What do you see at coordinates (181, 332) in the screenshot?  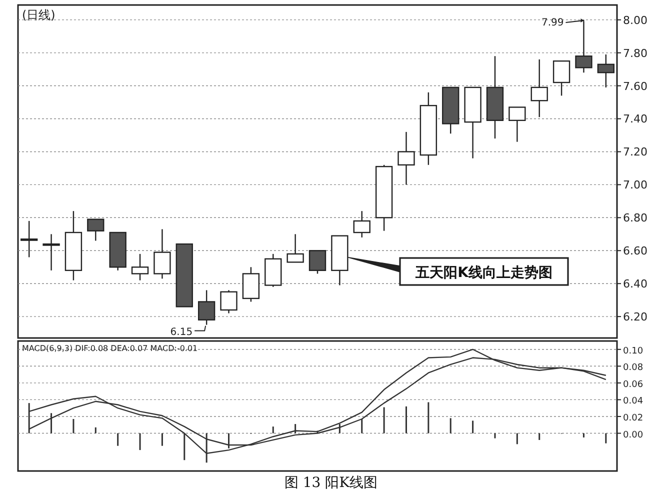 I see `annotation: 6.15` at bounding box center [181, 332].